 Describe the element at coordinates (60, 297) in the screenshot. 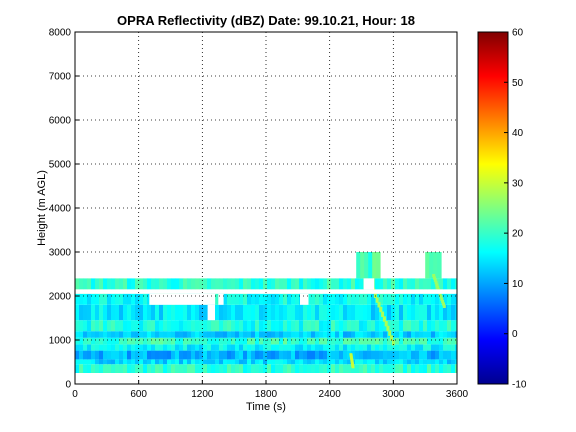

I see `y-tick-label: 2000` at that location.